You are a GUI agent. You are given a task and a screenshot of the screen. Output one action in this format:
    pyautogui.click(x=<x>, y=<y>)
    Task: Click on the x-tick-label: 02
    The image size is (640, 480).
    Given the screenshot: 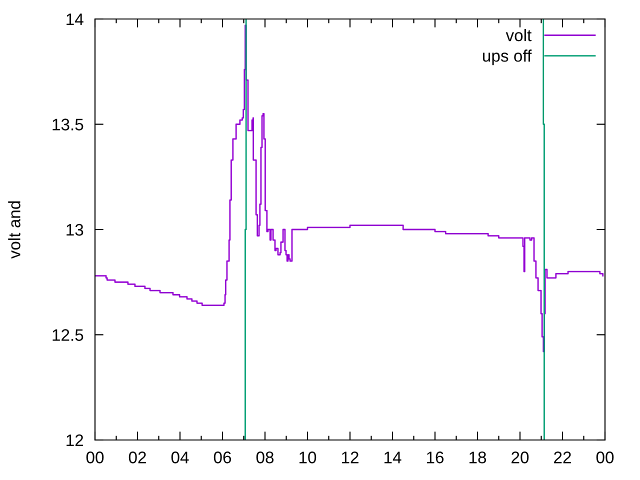 What is the action you would take?
    pyautogui.click(x=137, y=458)
    